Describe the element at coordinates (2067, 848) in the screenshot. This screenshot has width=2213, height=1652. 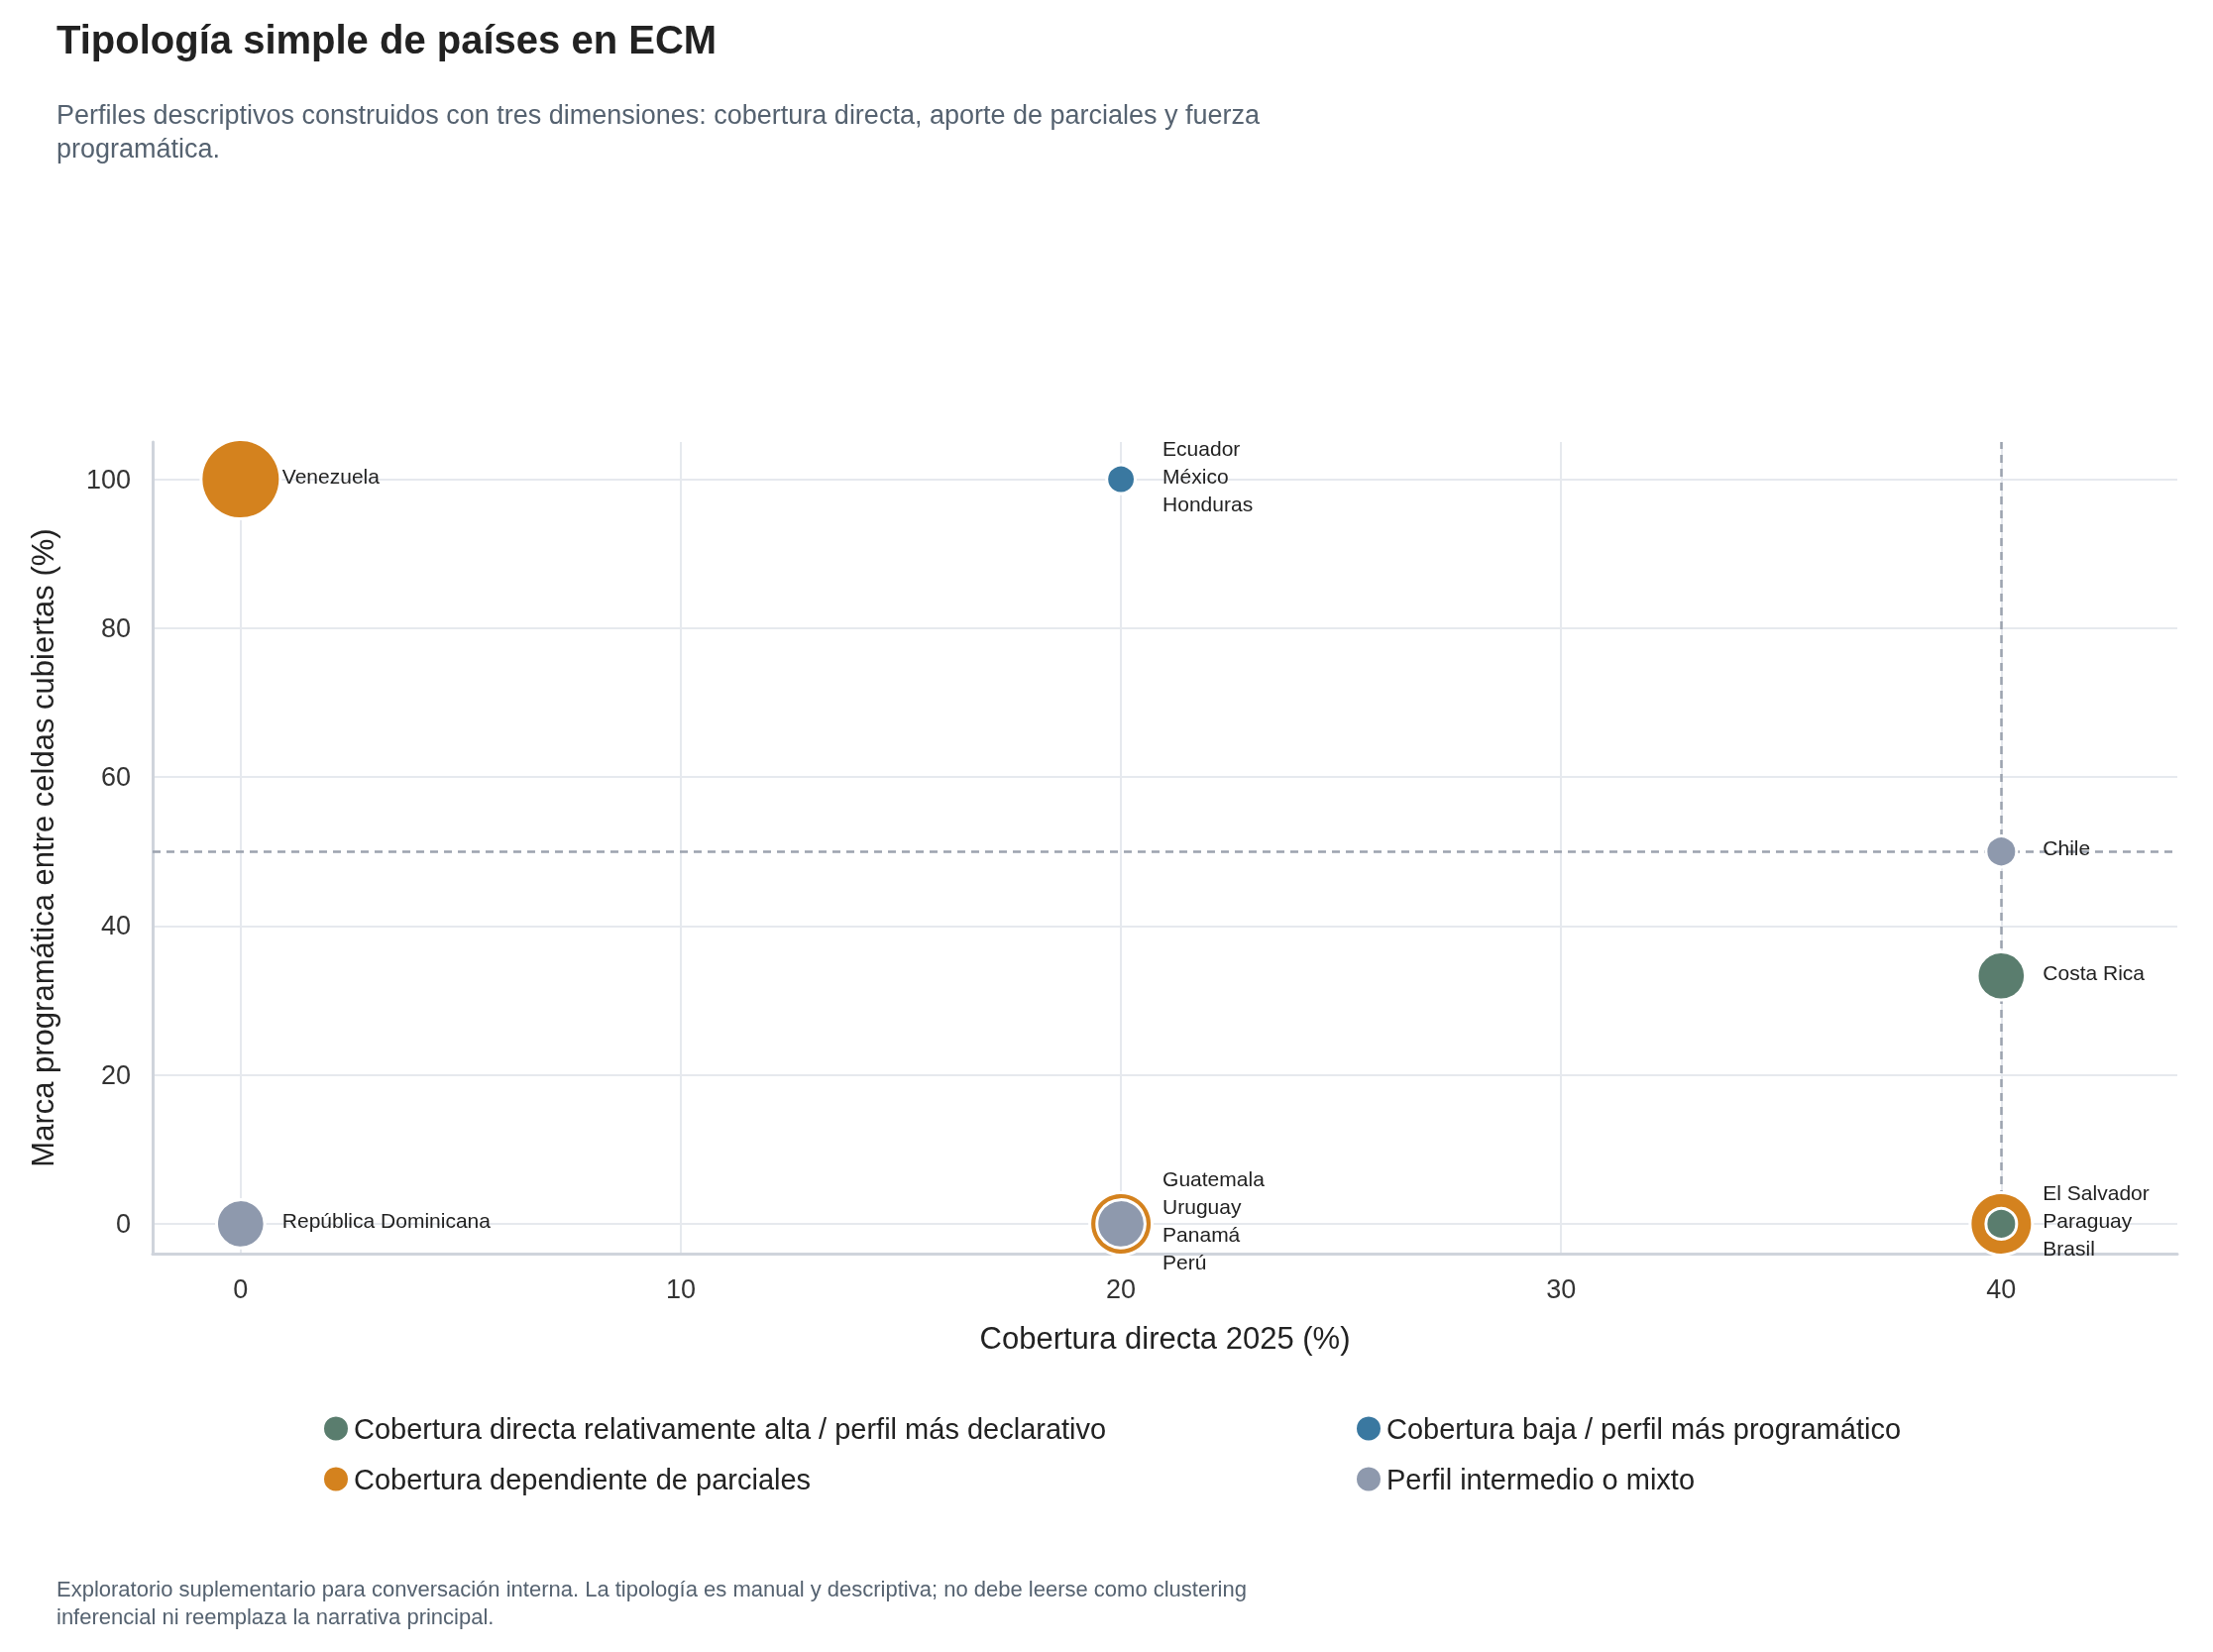
I see `annotation: Chile` at that location.